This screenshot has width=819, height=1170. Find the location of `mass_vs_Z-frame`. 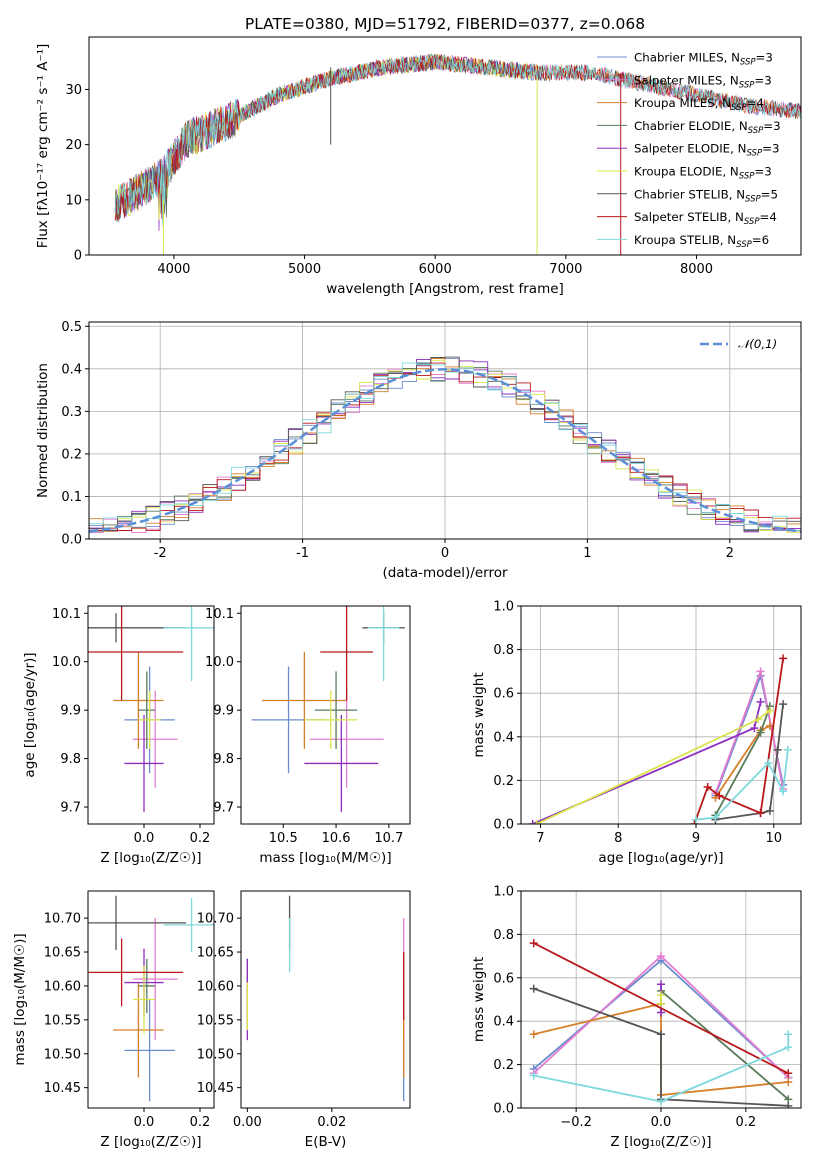

mass_vs_Z-frame is located at coordinates (151, 999).